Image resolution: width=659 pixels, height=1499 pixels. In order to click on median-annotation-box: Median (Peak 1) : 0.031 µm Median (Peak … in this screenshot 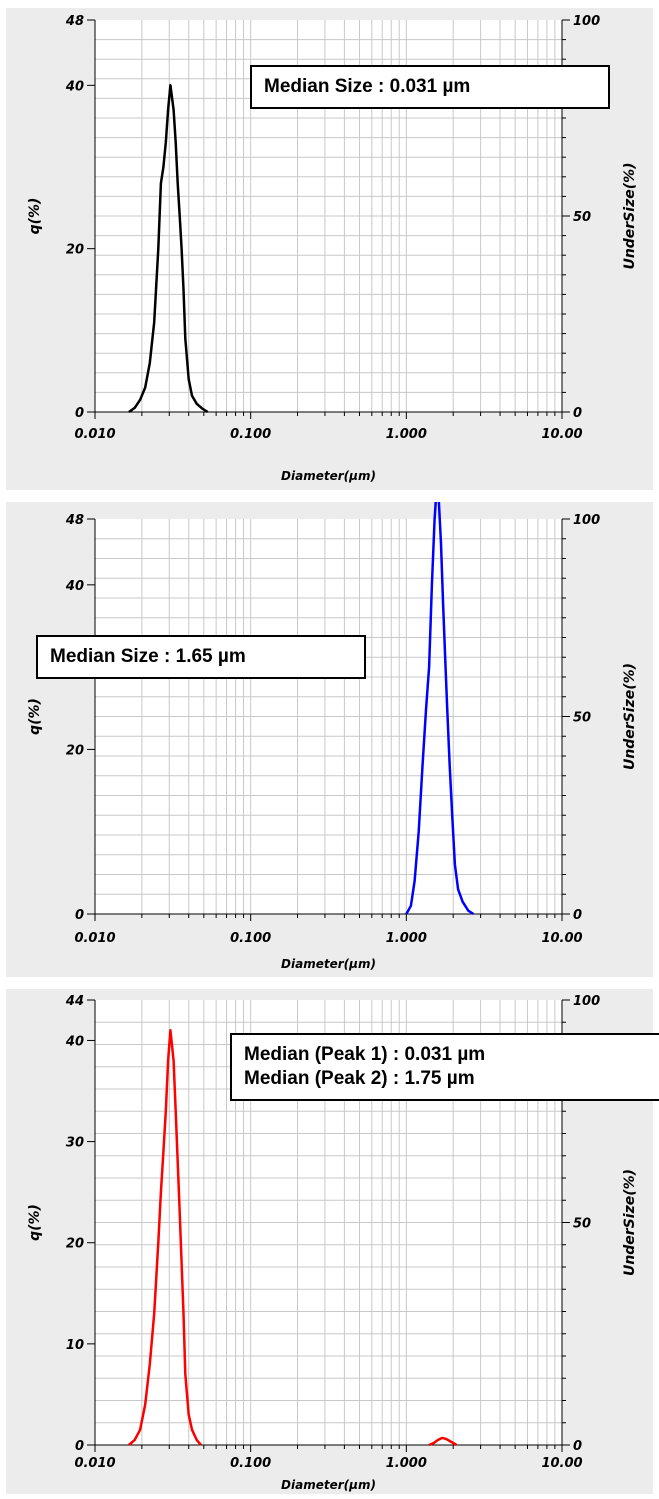, I will do `click(444, 1067)`.